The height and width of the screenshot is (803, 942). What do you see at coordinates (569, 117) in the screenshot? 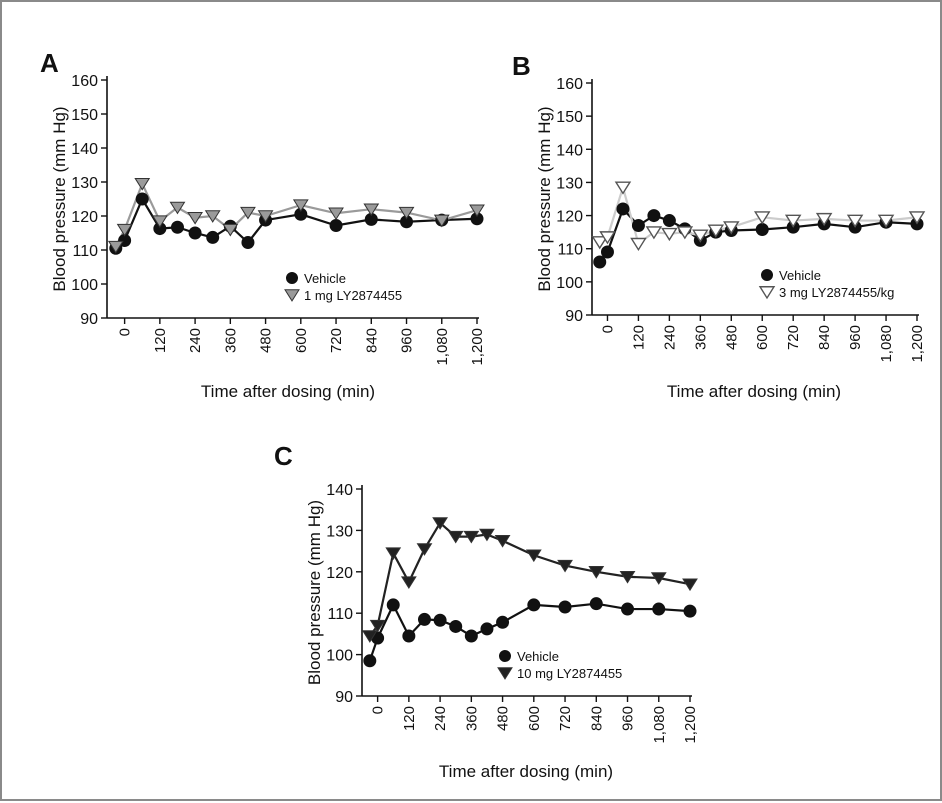
I see `y-tick-label: 150` at bounding box center [569, 117].